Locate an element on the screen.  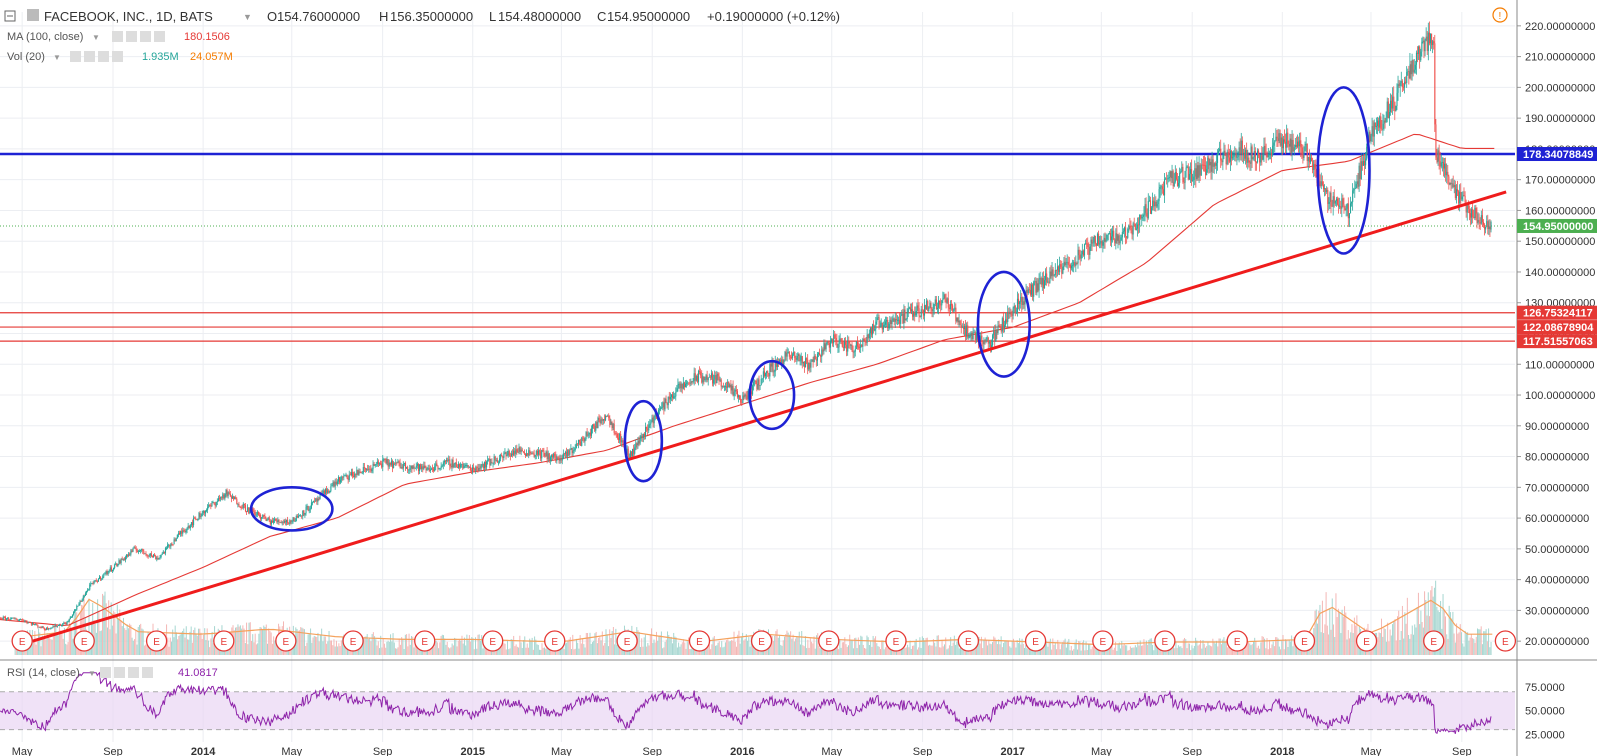
vol-gear-icon is located at coordinates (89, 56).